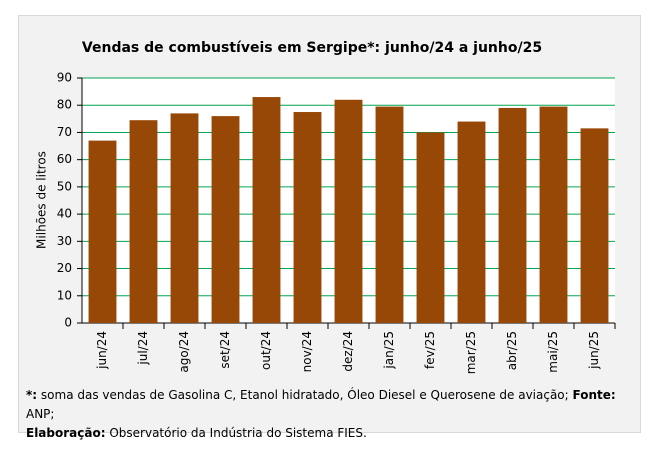 Image resolution: width=655 pixels, height=450 pixels. Describe the element at coordinates (553, 352) in the screenshot. I see `x-tick-label: mai/25` at that location.